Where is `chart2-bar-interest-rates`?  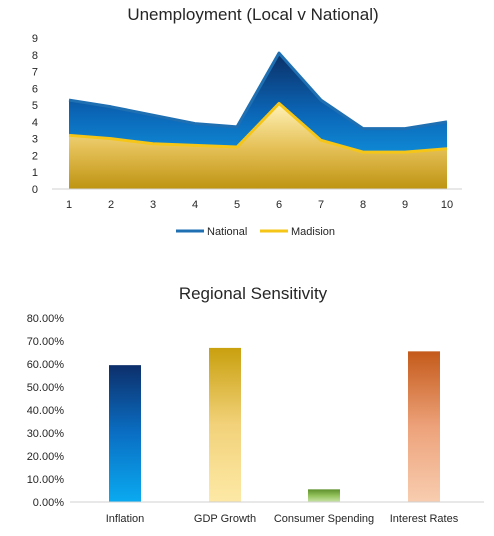 chart2-bar-interest-rates is located at coordinates (424, 426).